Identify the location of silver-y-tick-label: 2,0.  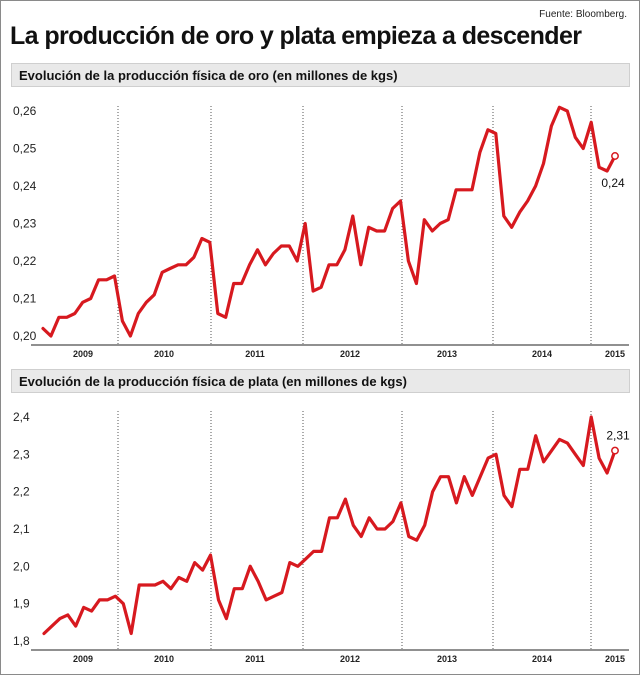
(21, 566).